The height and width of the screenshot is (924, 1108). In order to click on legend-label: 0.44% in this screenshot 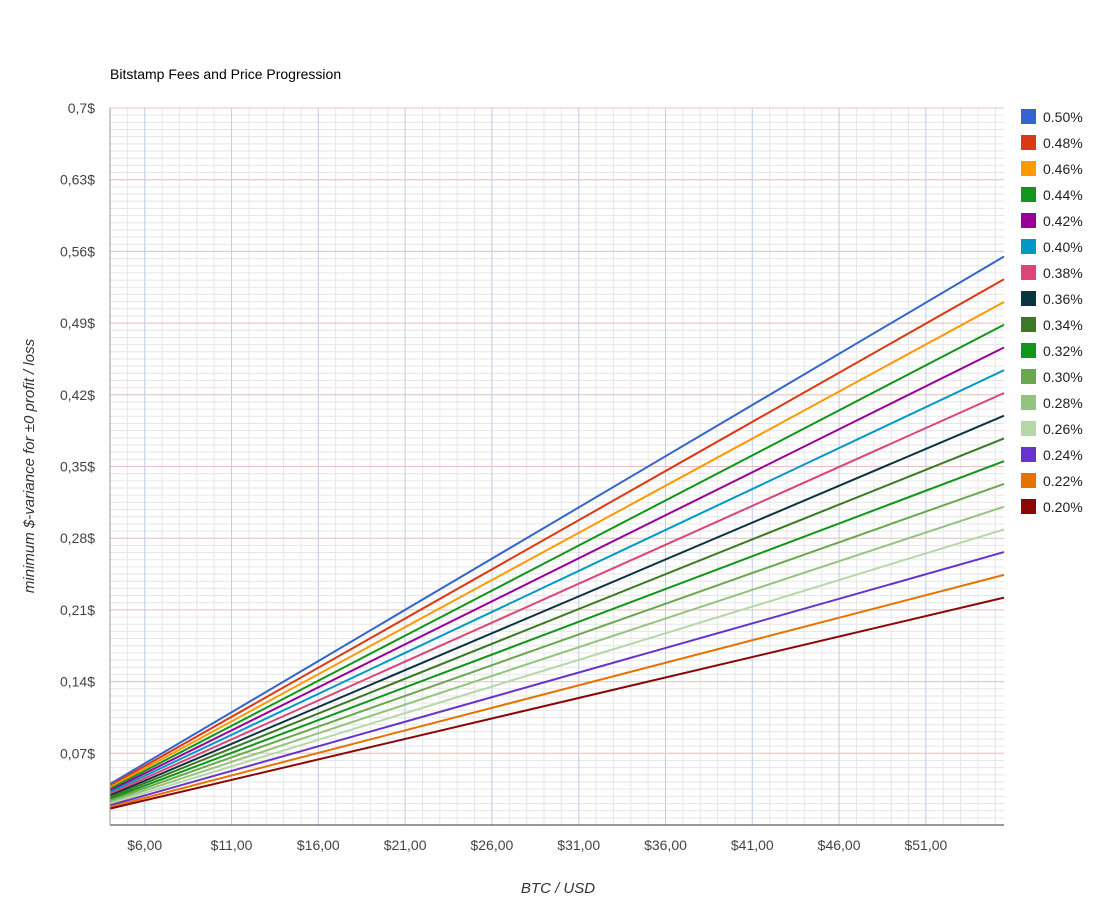, I will do `click(1063, 195)`.